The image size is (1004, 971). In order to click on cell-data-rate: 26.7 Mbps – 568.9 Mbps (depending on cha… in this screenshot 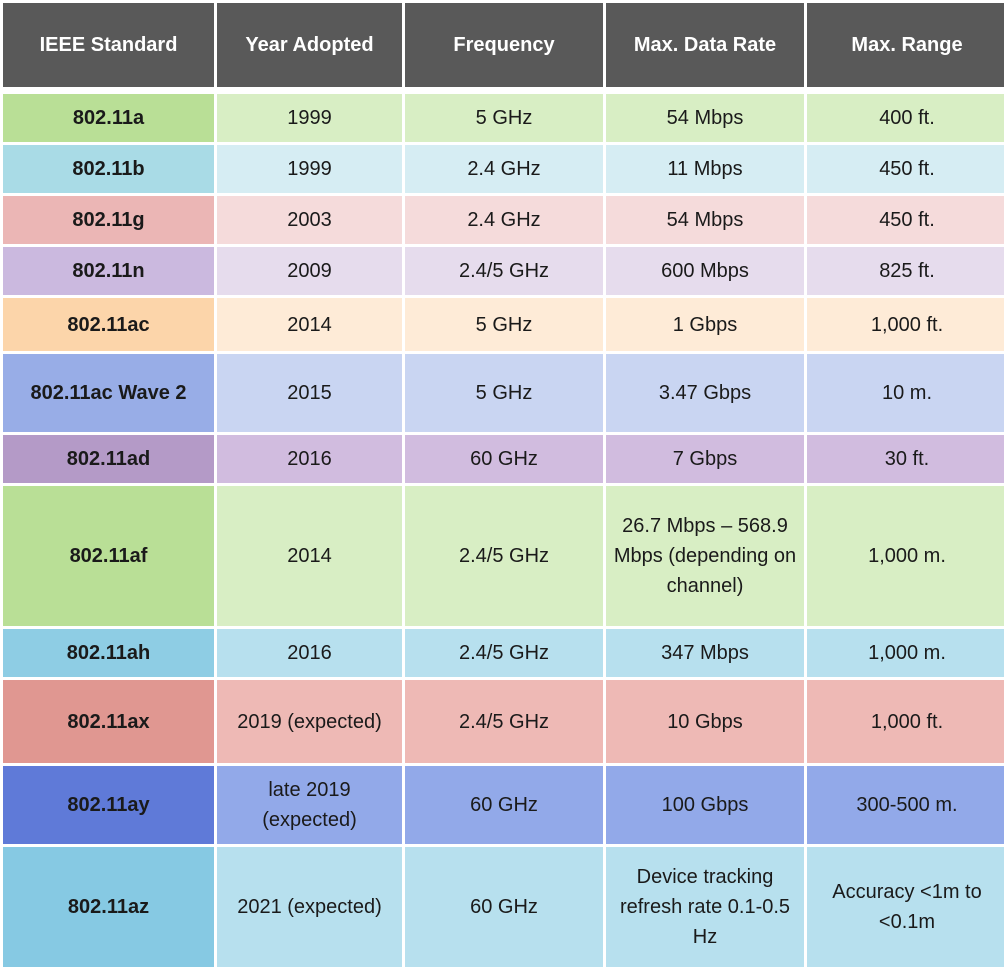, I will do `click(705, 556)`.